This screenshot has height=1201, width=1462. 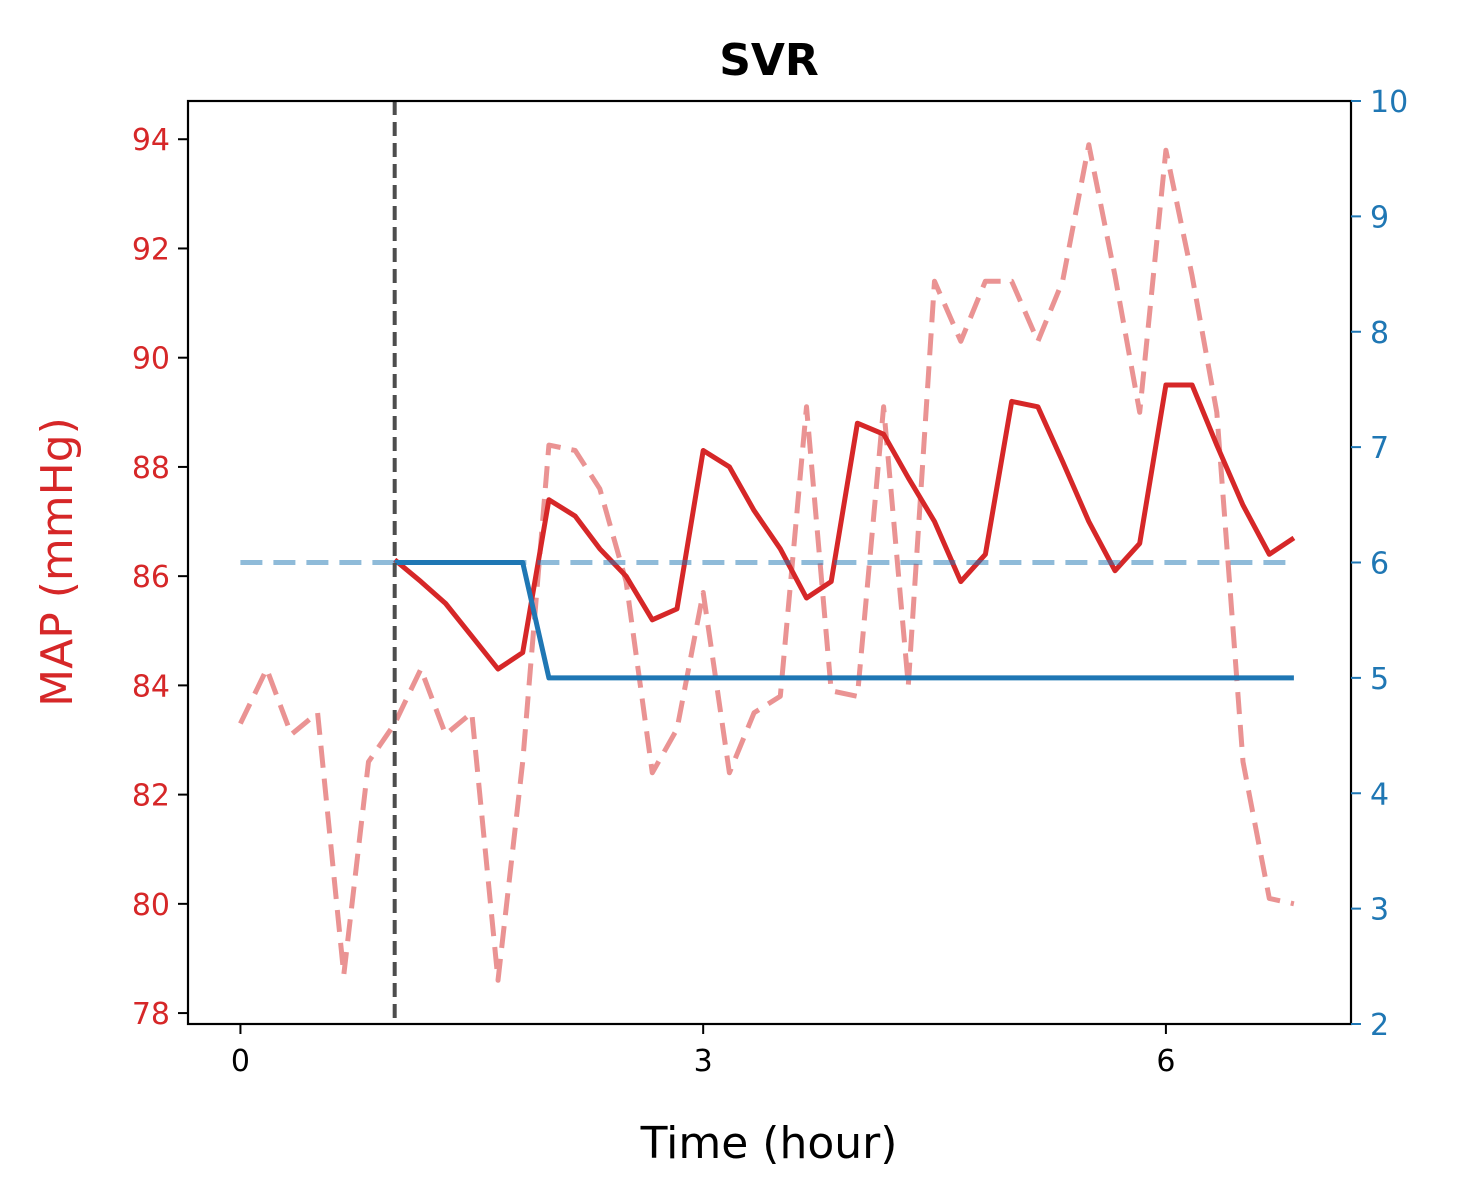 I want to click on y2-tick-label: 9, so click(x=1379, y=217).